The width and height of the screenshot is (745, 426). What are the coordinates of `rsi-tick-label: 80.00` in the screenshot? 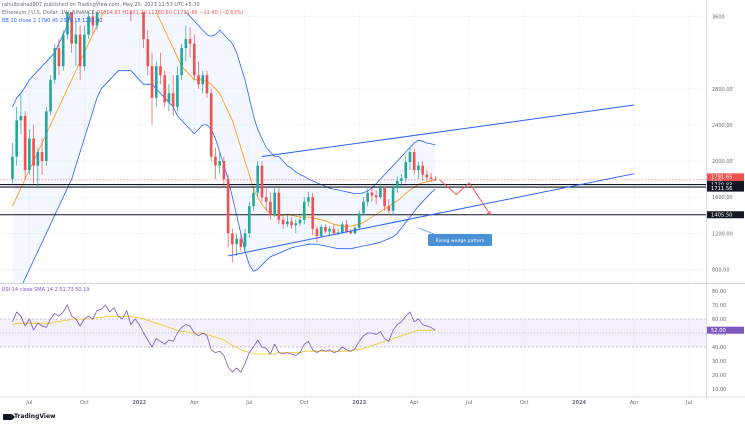 It's located at (719, 292).